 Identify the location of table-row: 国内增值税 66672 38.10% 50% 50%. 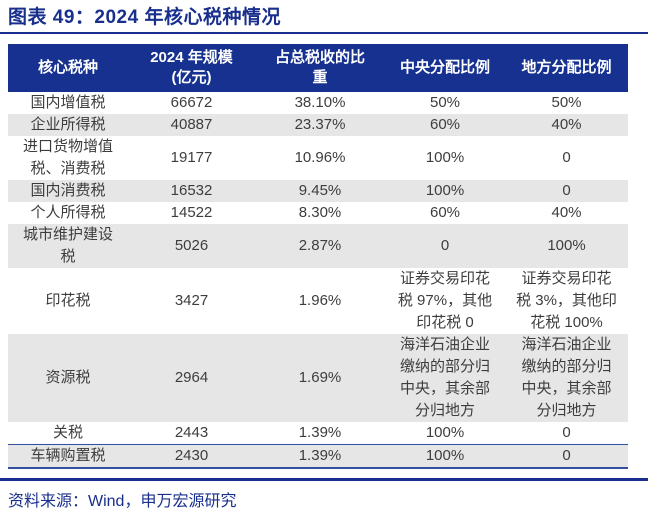
(318, 103).